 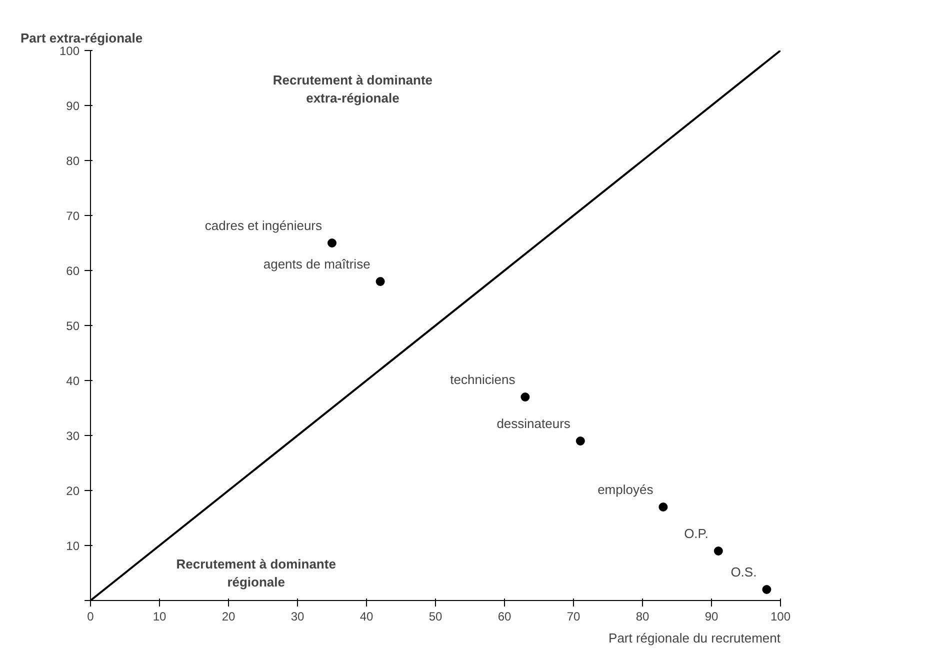 I want to click on x-tick-label: 30, so click(x=297, y=617).